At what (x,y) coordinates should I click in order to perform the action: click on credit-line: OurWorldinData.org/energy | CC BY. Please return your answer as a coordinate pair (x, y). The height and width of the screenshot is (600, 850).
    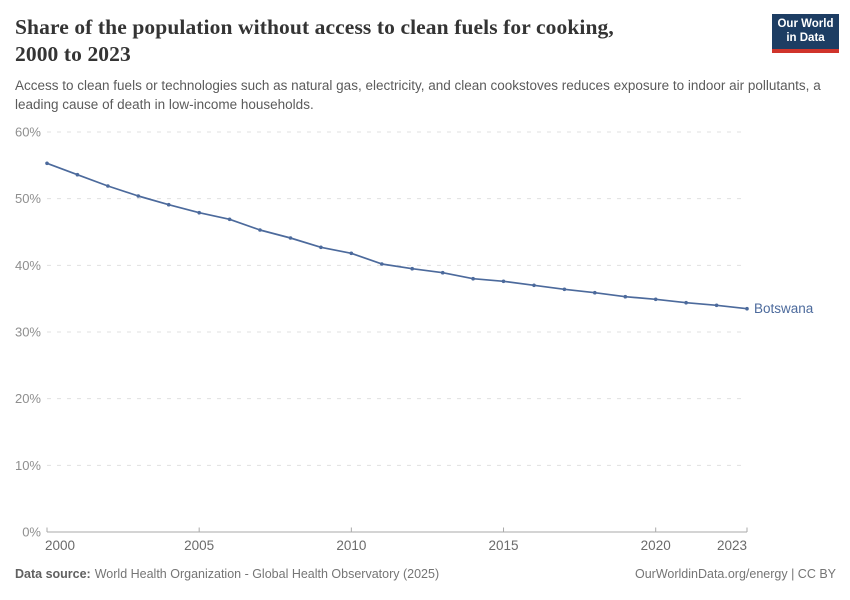
    Looking at the image, I should click on (735, 574).